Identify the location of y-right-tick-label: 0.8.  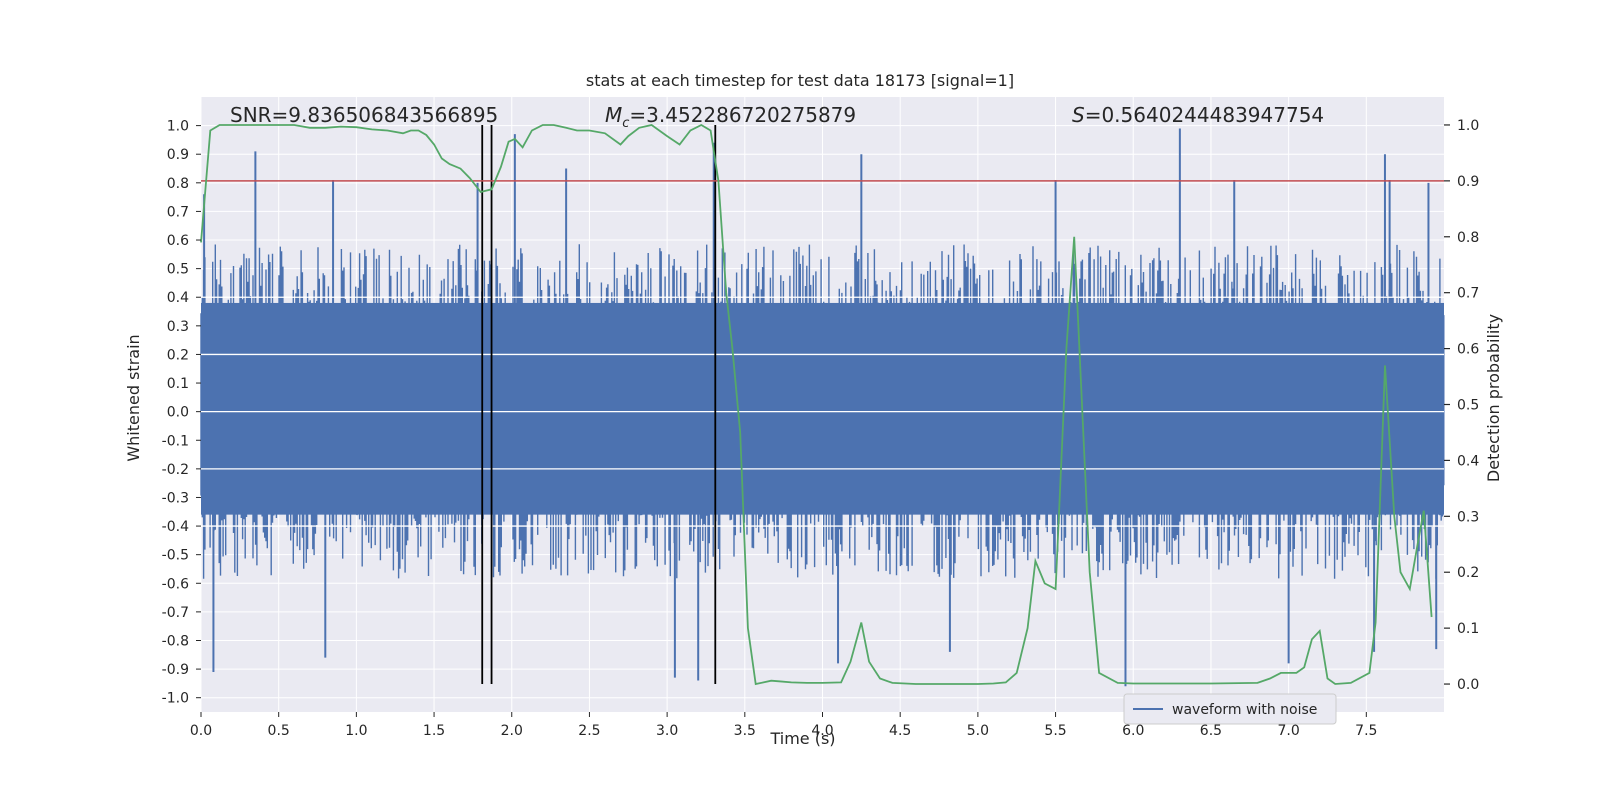
(1468, 238).